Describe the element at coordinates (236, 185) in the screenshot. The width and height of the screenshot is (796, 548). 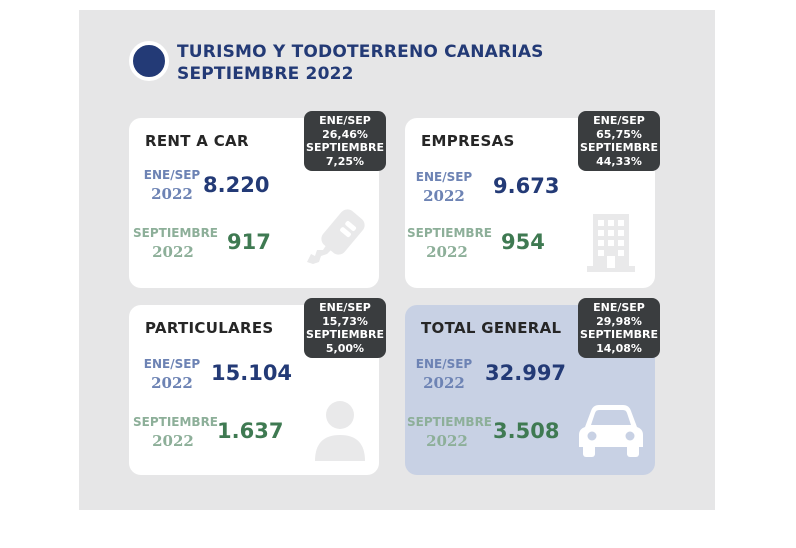
I see `period-value: 8.220` at that location.